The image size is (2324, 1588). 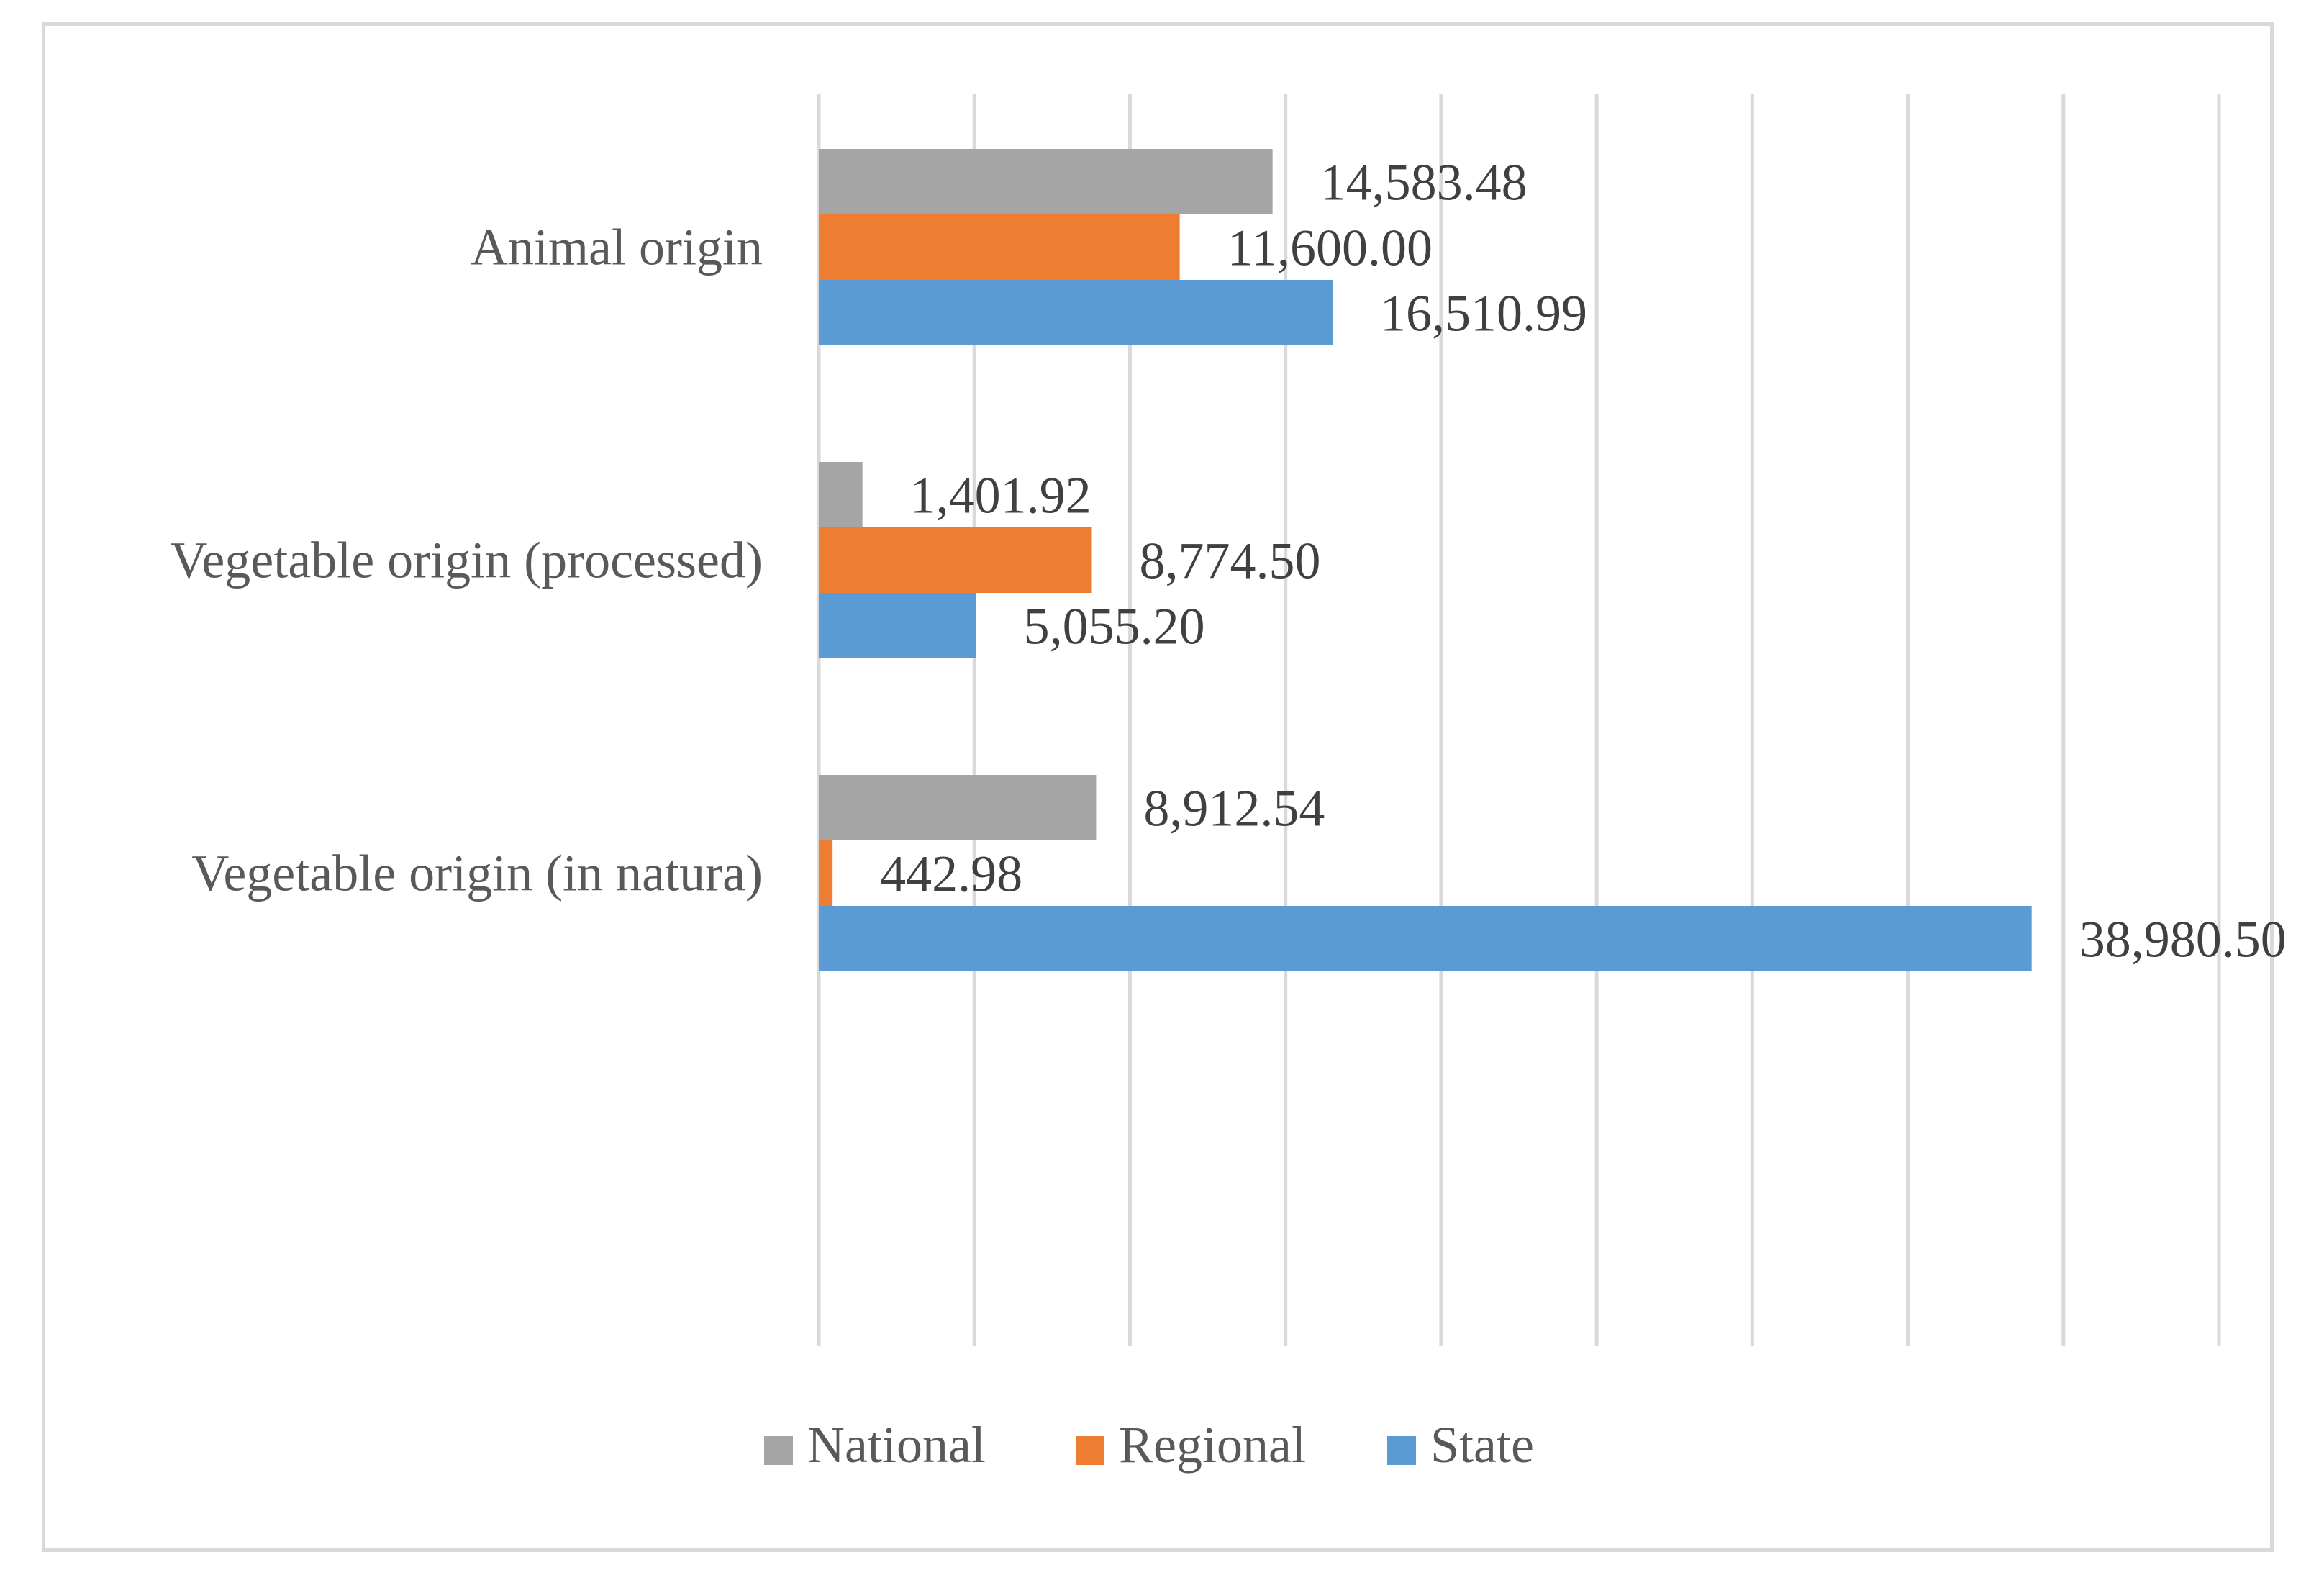 What do you see at coordinates (951, 874) in the screenshot?
I see `data-label: 442.98` at bounding box center [951, 874].